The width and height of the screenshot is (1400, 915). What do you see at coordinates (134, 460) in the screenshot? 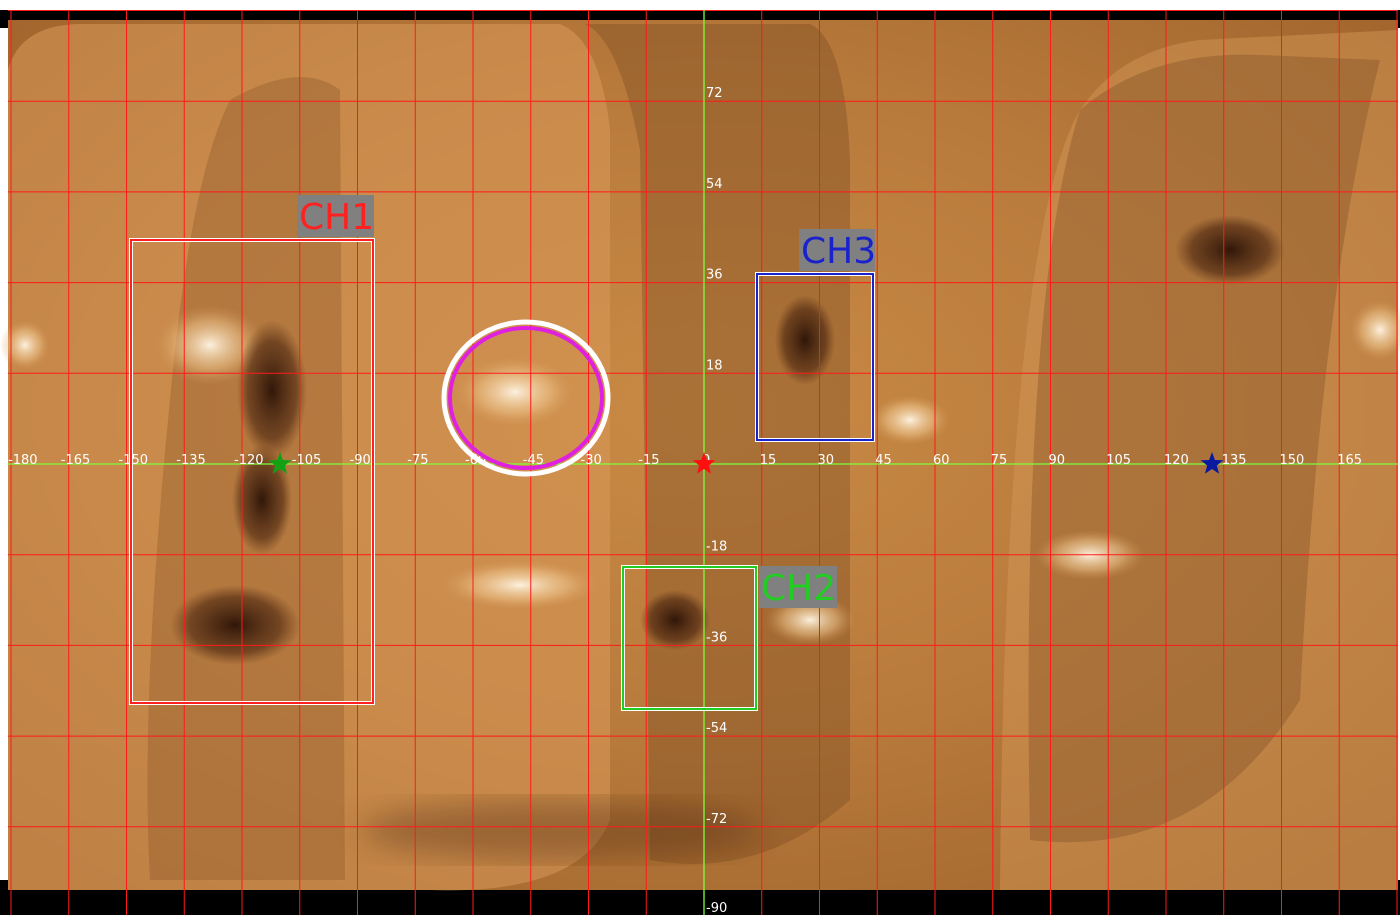
I see `lon-tick-label: -150` at bounding box center [134, 460].